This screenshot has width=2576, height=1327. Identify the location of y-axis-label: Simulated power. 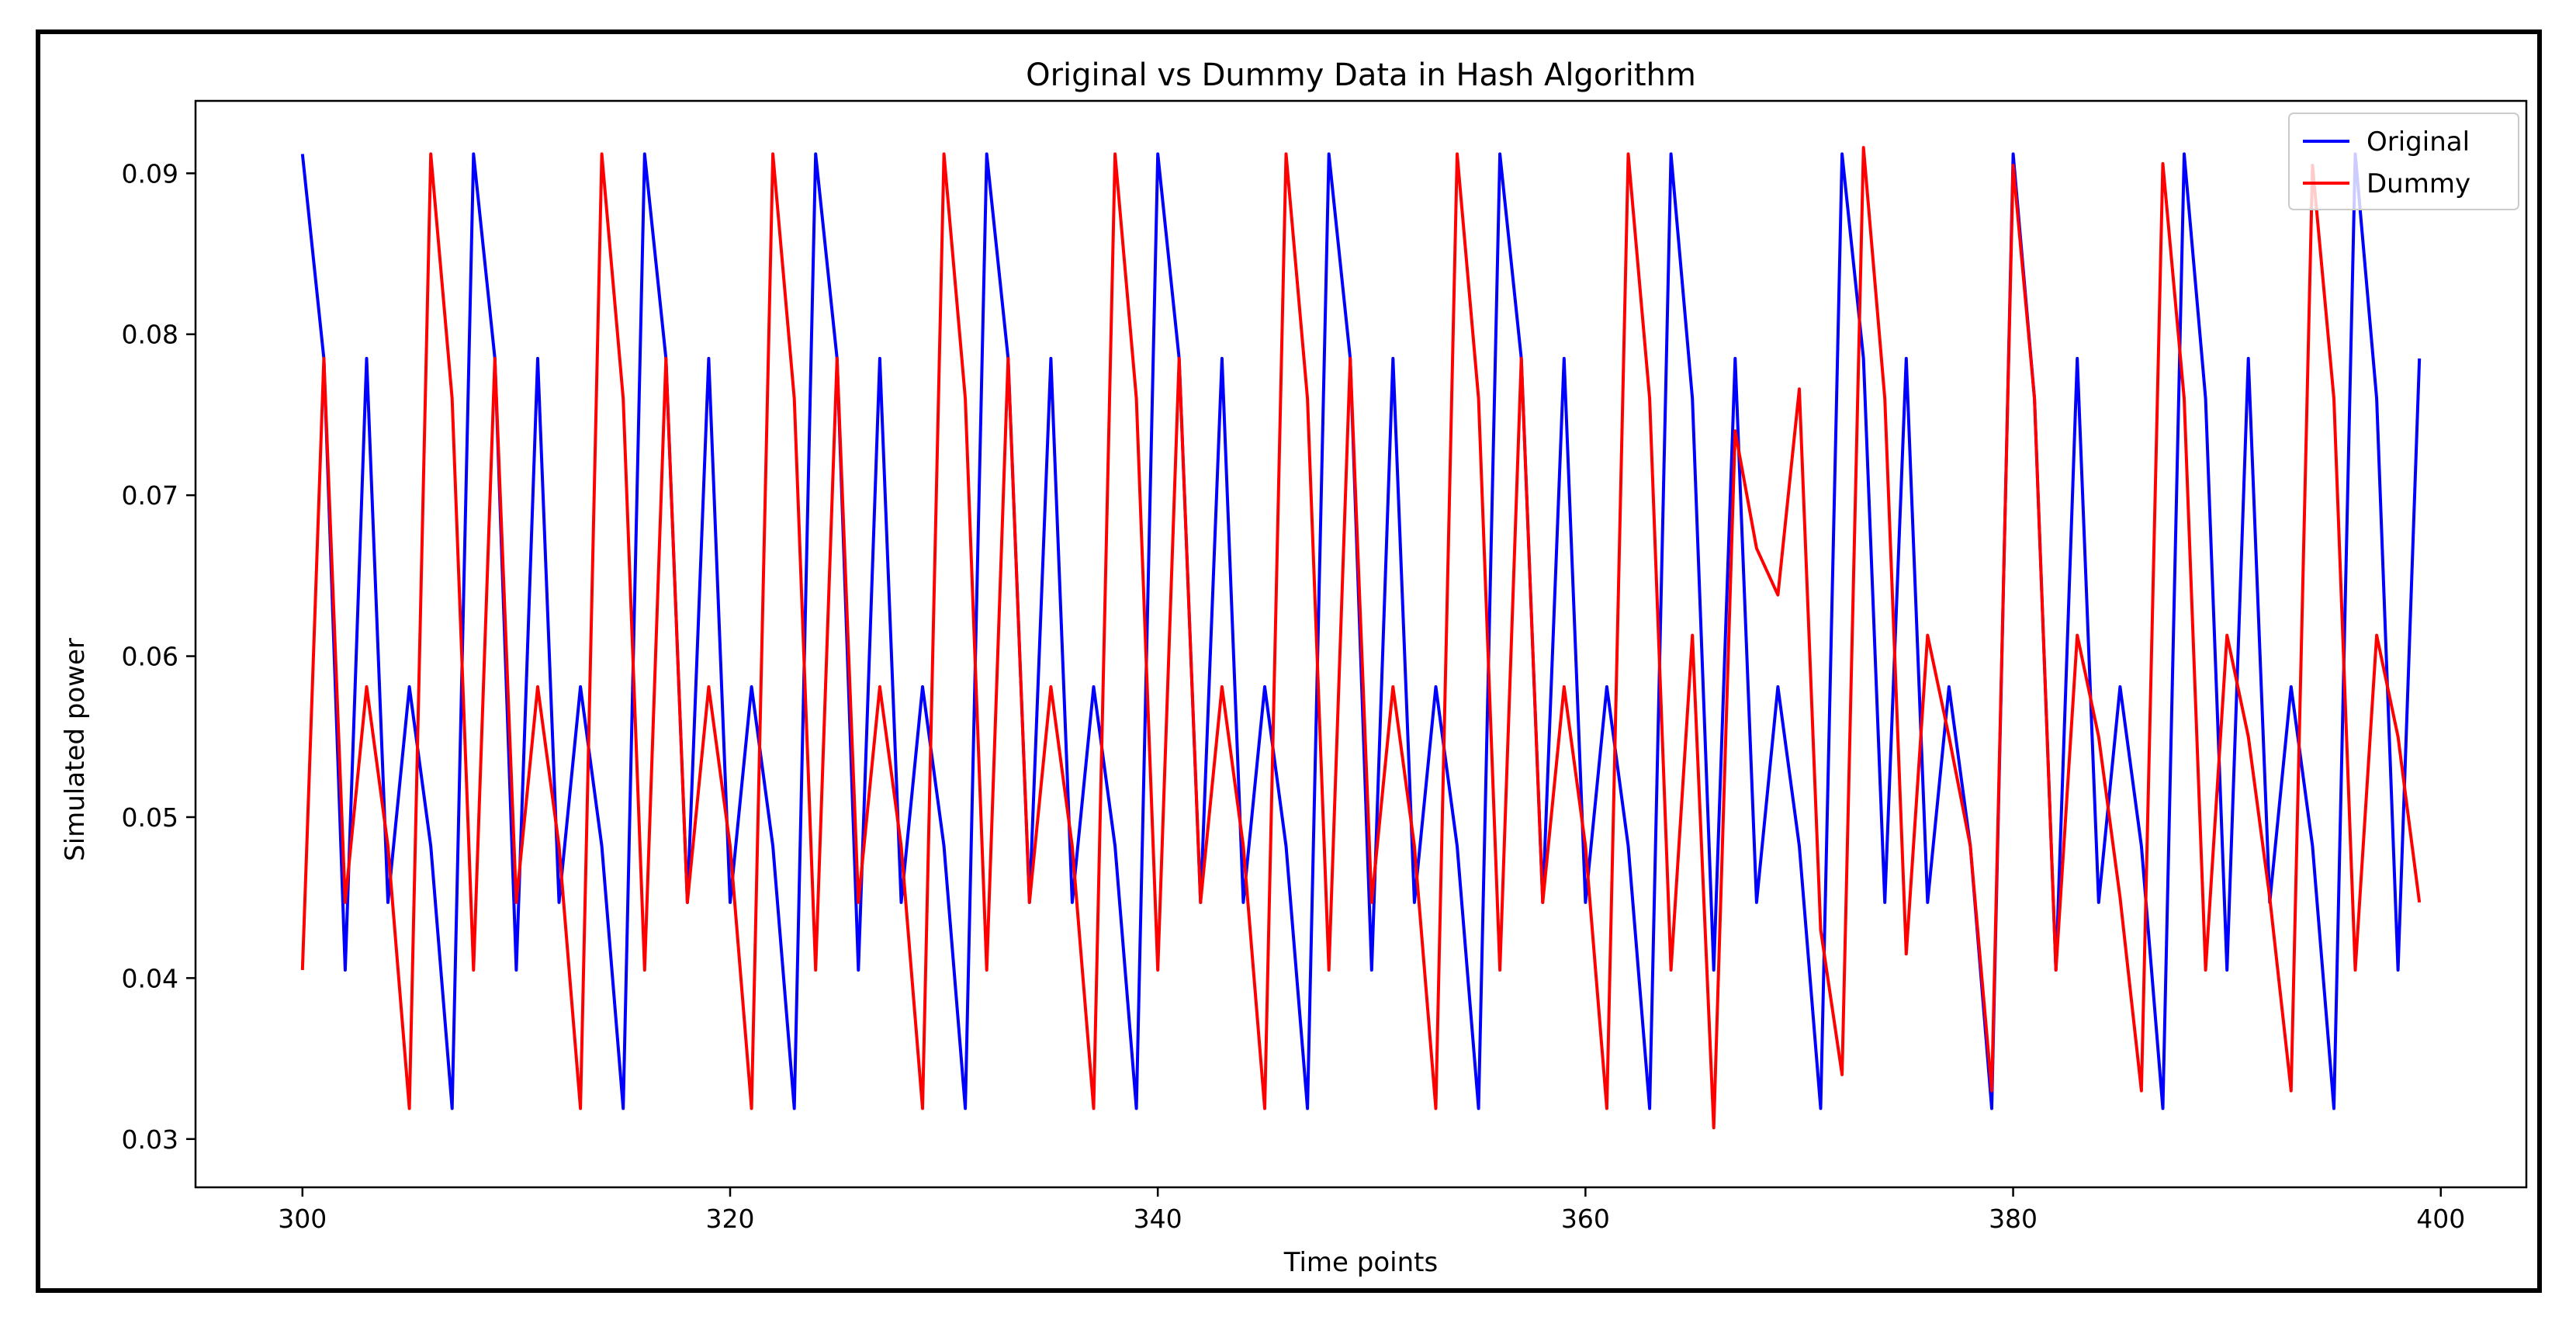
(75, 749).